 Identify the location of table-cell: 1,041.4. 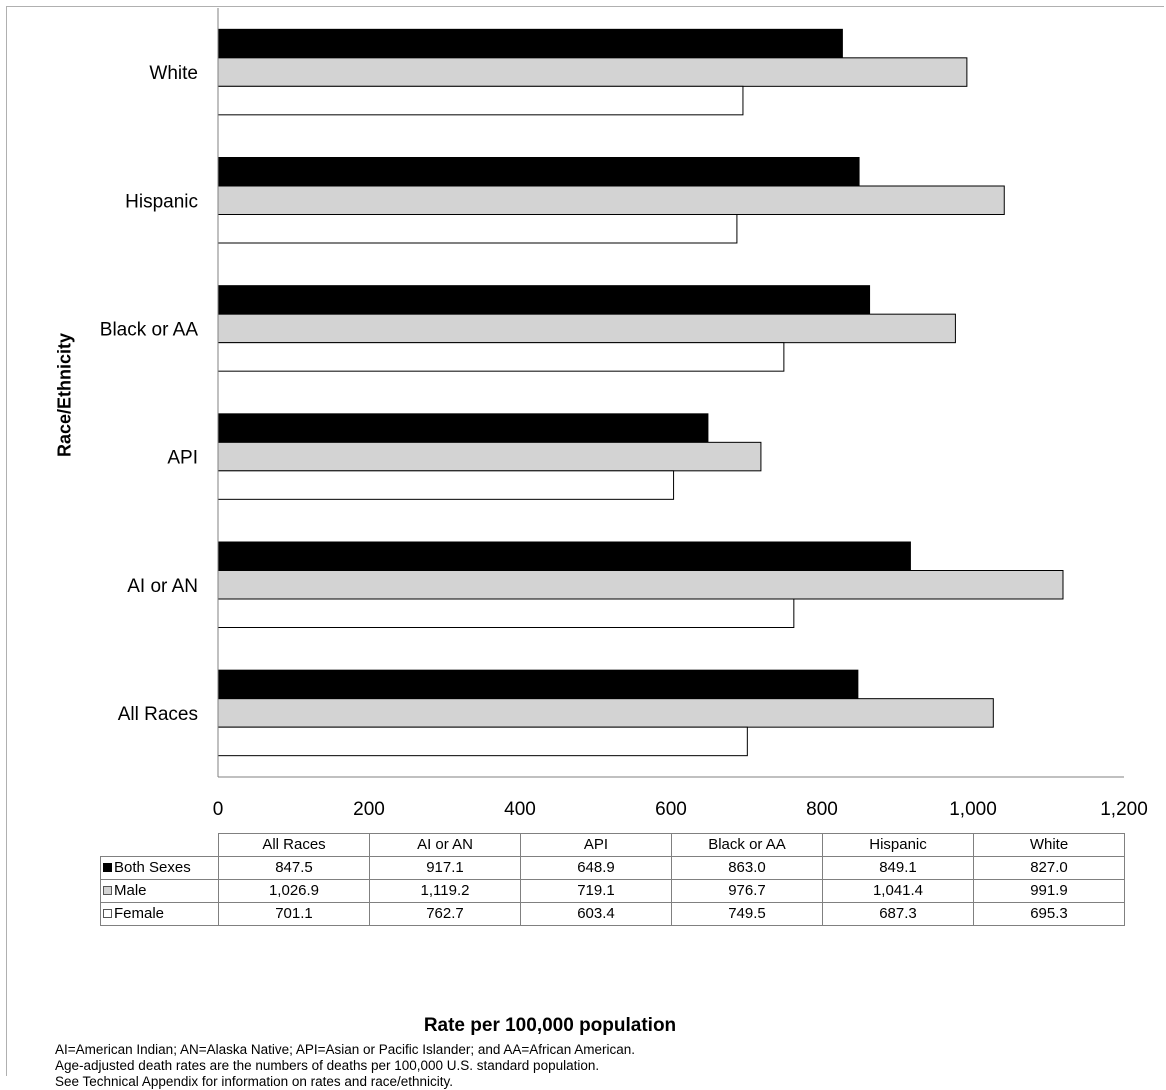
(898, 891).